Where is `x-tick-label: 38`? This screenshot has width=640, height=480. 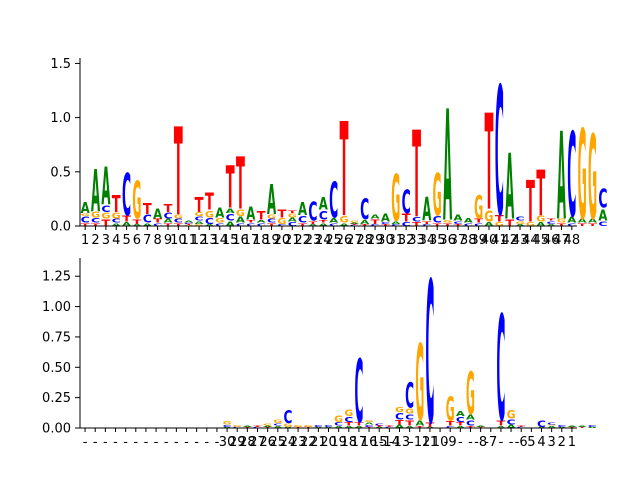
x-tick-label: 38 is located at coordinates (468, 240).